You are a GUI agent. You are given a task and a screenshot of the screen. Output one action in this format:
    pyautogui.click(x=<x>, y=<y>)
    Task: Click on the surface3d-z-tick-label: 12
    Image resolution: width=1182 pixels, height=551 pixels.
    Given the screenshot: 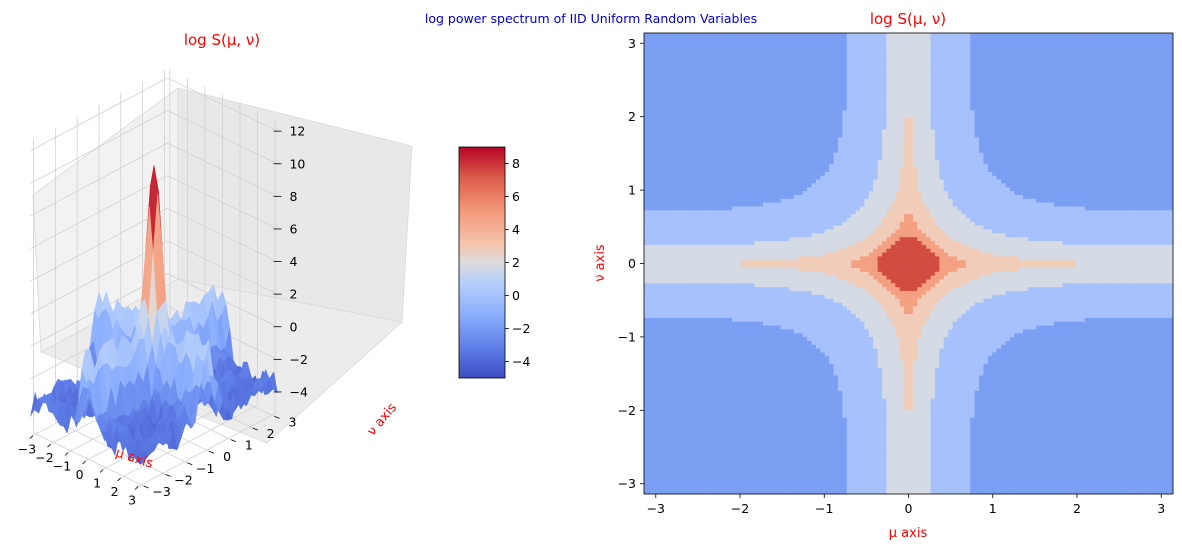 What is the action you would take?
    pyautogui.click(x=297, y=131)
    